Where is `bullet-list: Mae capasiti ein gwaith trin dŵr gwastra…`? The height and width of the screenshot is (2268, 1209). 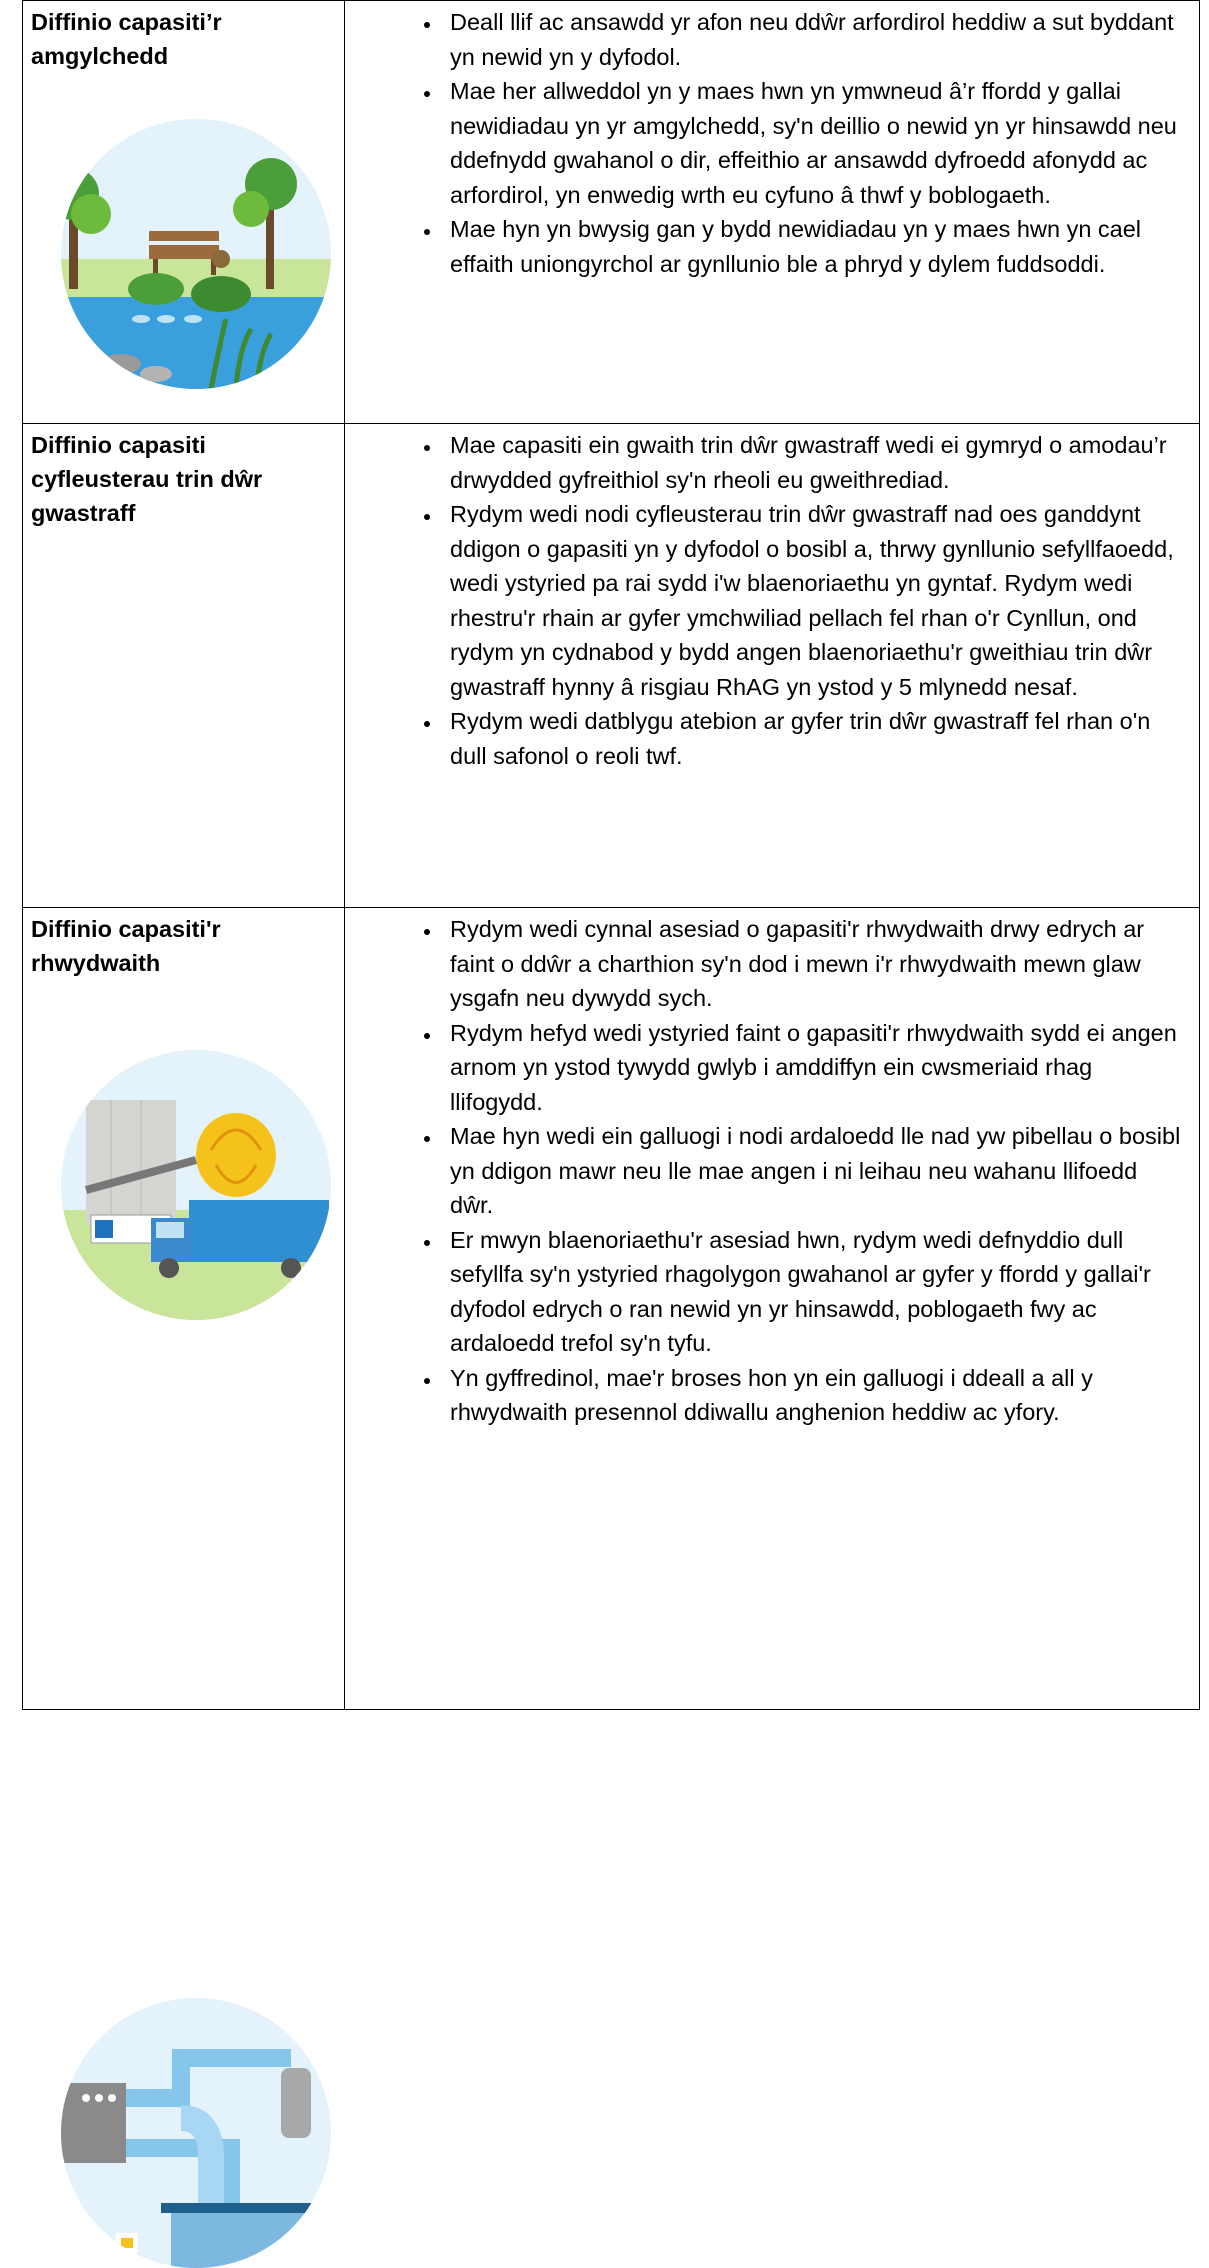 bullet-list: Mae capasiti ein gwaith trin dŵr gwastra… is located at coordinates (772, 598).